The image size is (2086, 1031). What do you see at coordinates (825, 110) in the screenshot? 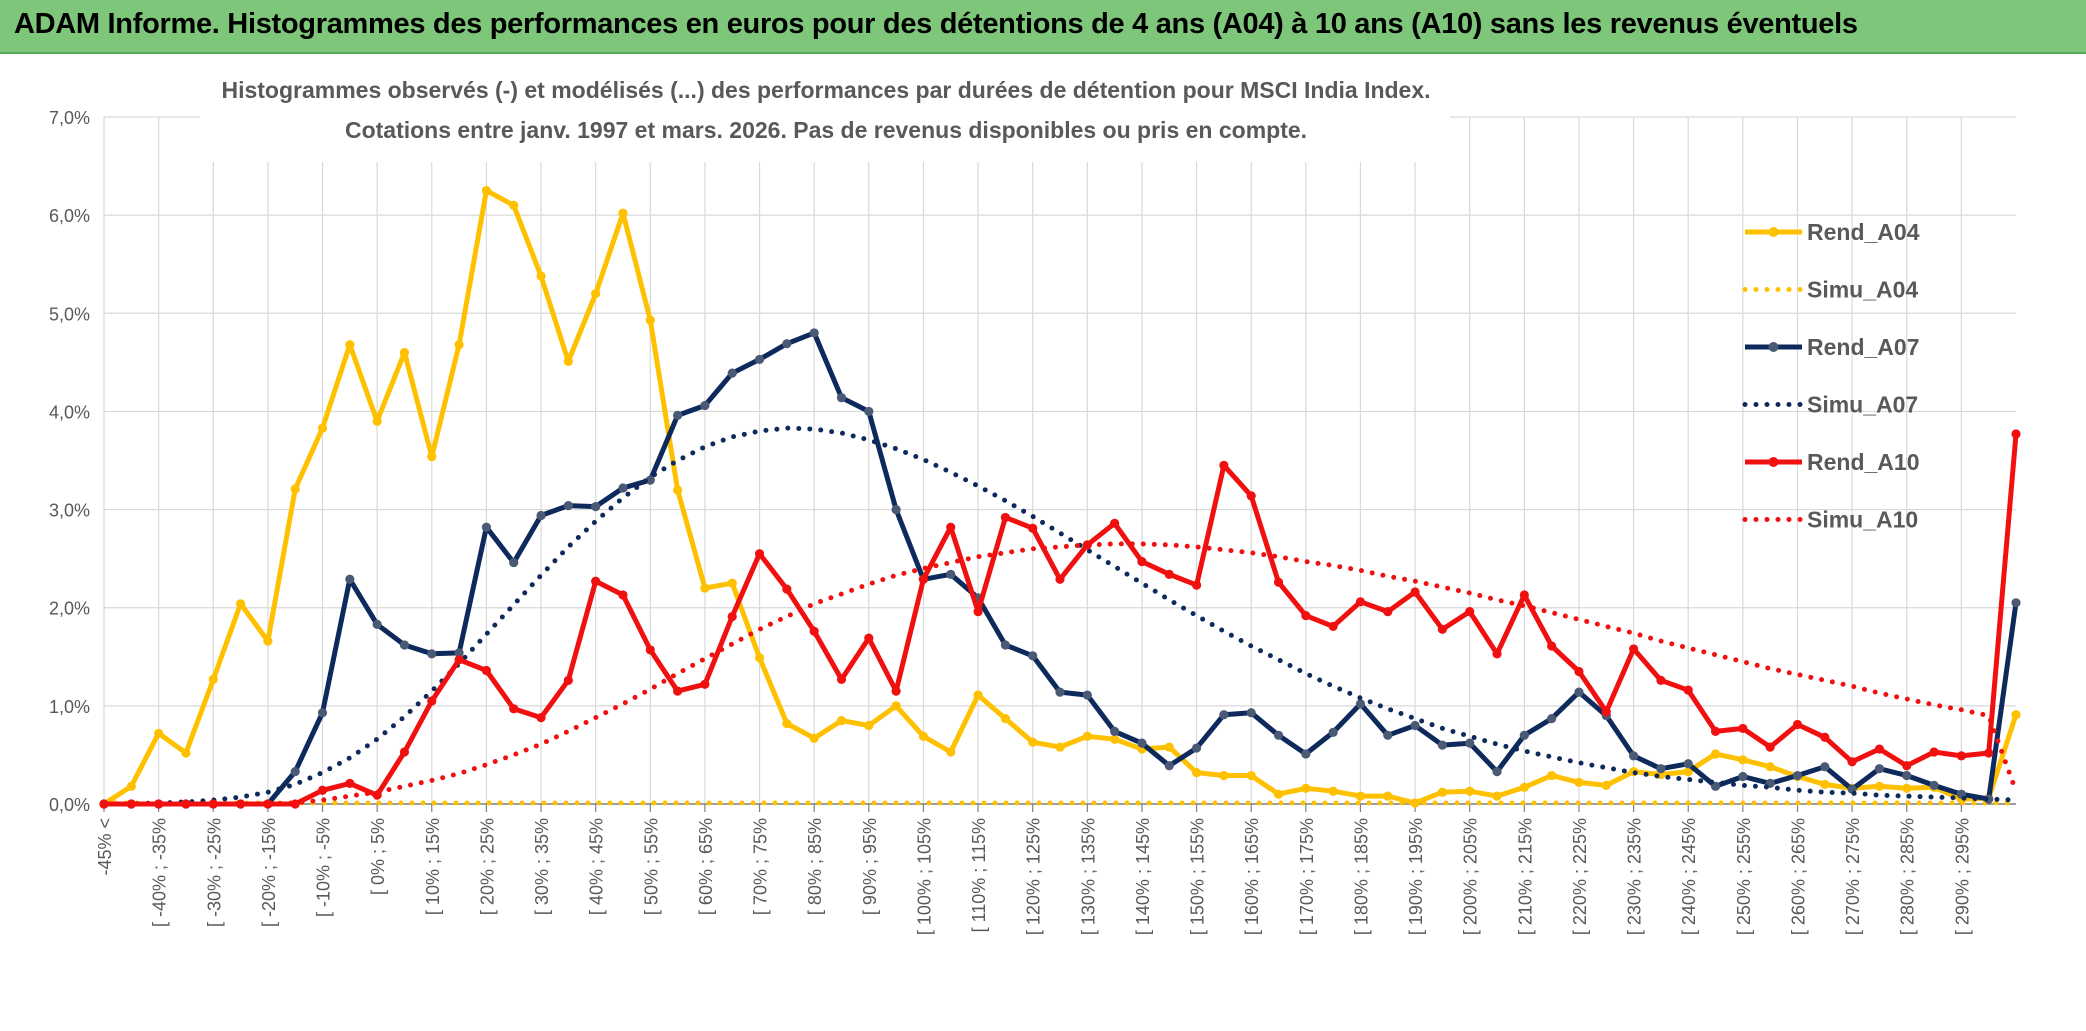
I see `chart-title-background` at bounding box center [825, 110].